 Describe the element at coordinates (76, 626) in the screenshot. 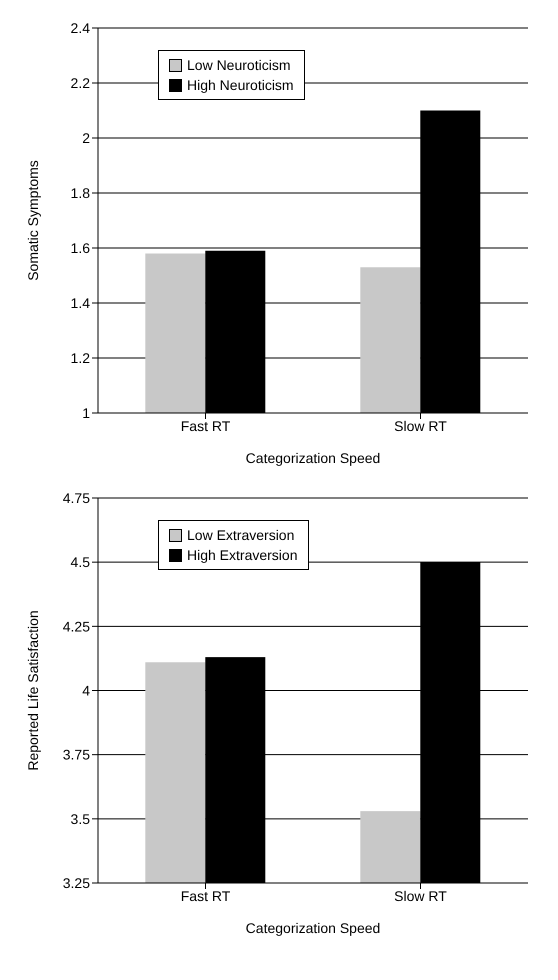

I see `y-tick-label: 4.25` at that location.